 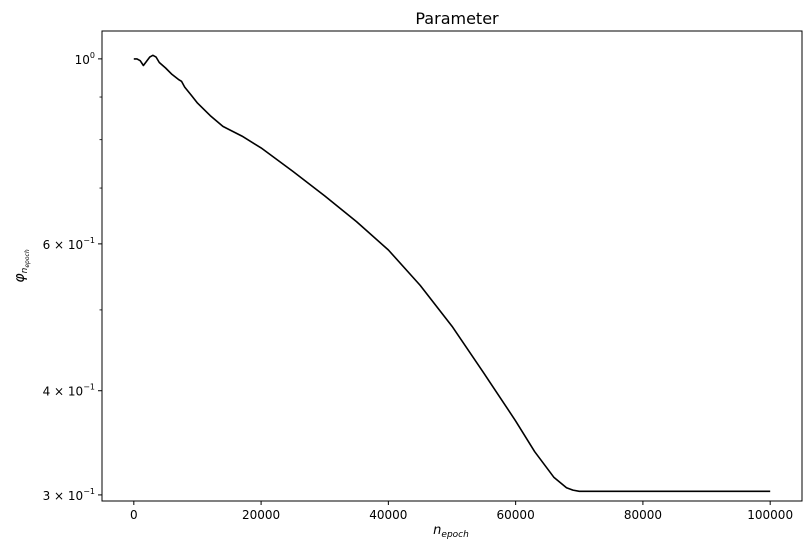 What do you see at coordinates (516, 515) in the screenshot?
I see `x-tick-label: 60000` at bounding box center [516, 515].